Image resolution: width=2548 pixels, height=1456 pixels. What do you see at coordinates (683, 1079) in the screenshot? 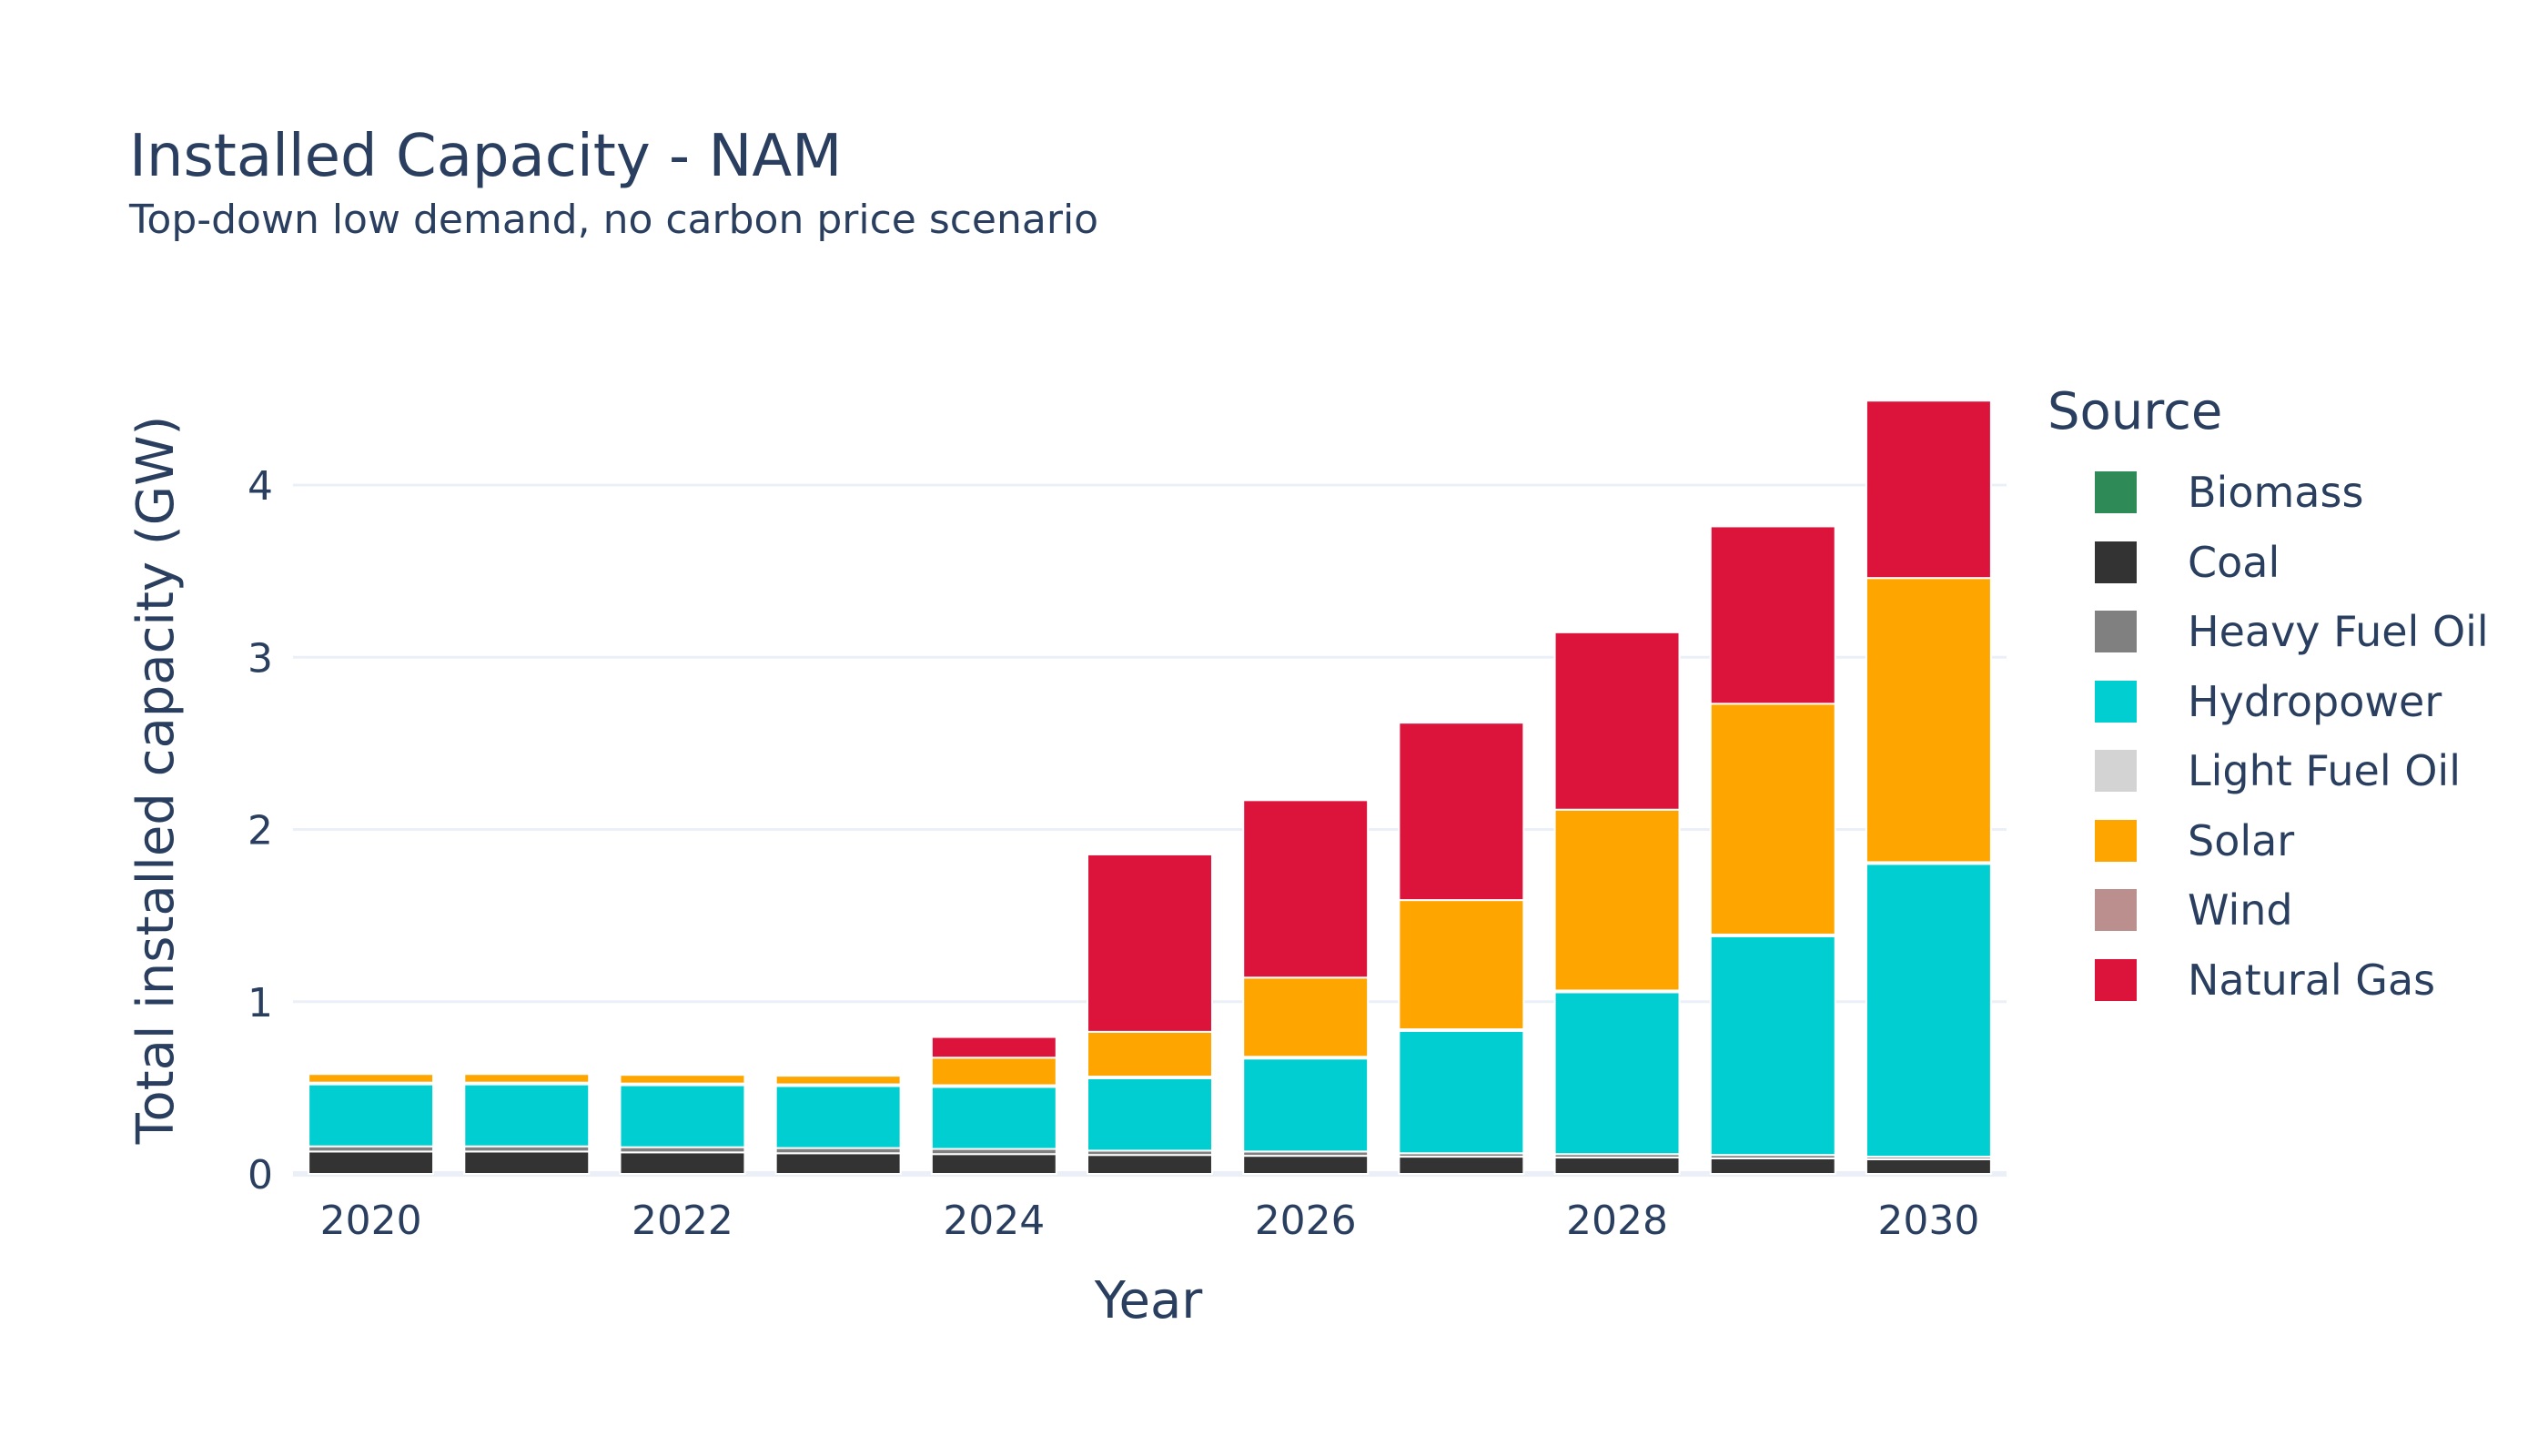
I see `bar-solar-2022` at bounding box center [683, 1079].